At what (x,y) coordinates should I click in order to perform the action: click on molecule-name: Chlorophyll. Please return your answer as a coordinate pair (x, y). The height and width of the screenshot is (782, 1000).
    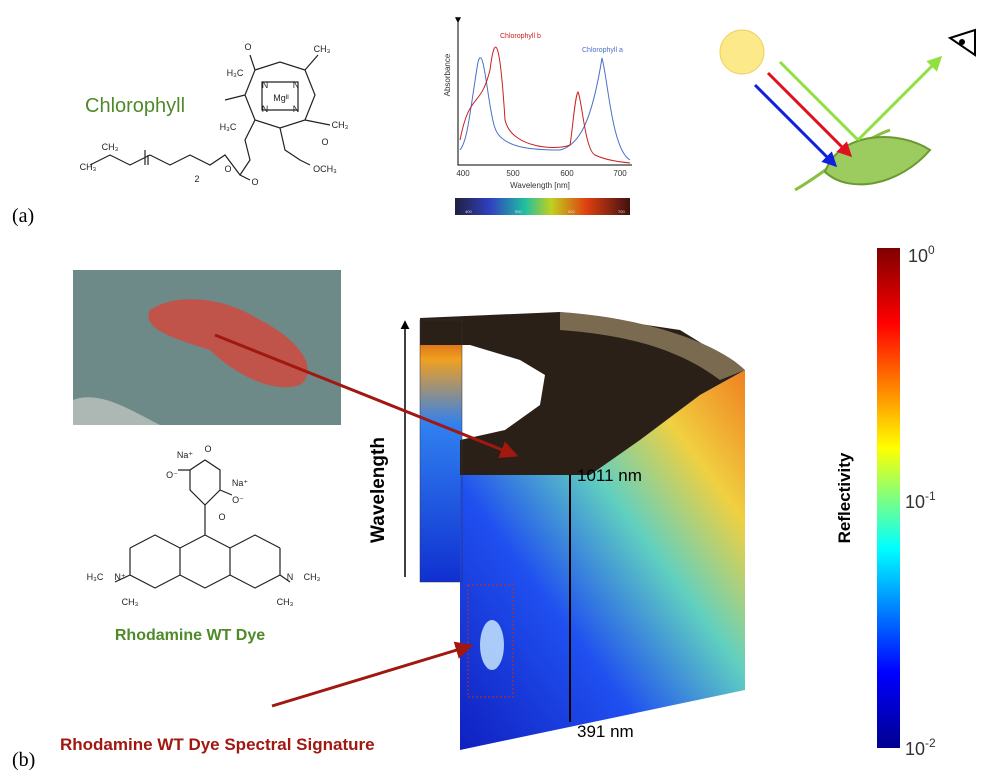
    Looking at the image, I should click on (135, 106).